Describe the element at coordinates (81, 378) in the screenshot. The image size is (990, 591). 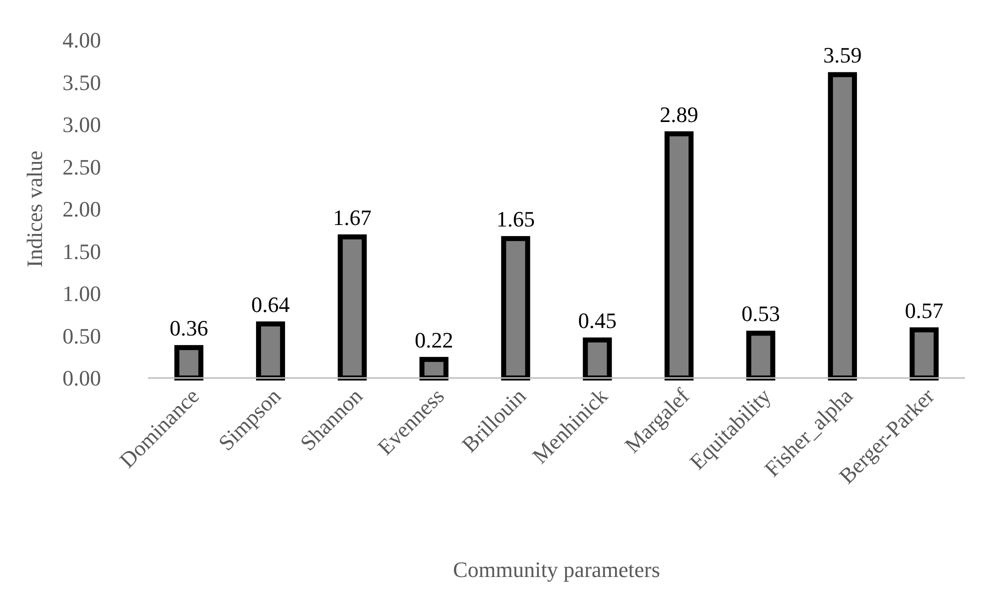
I see `y-tick-label: 0.00` at that location.